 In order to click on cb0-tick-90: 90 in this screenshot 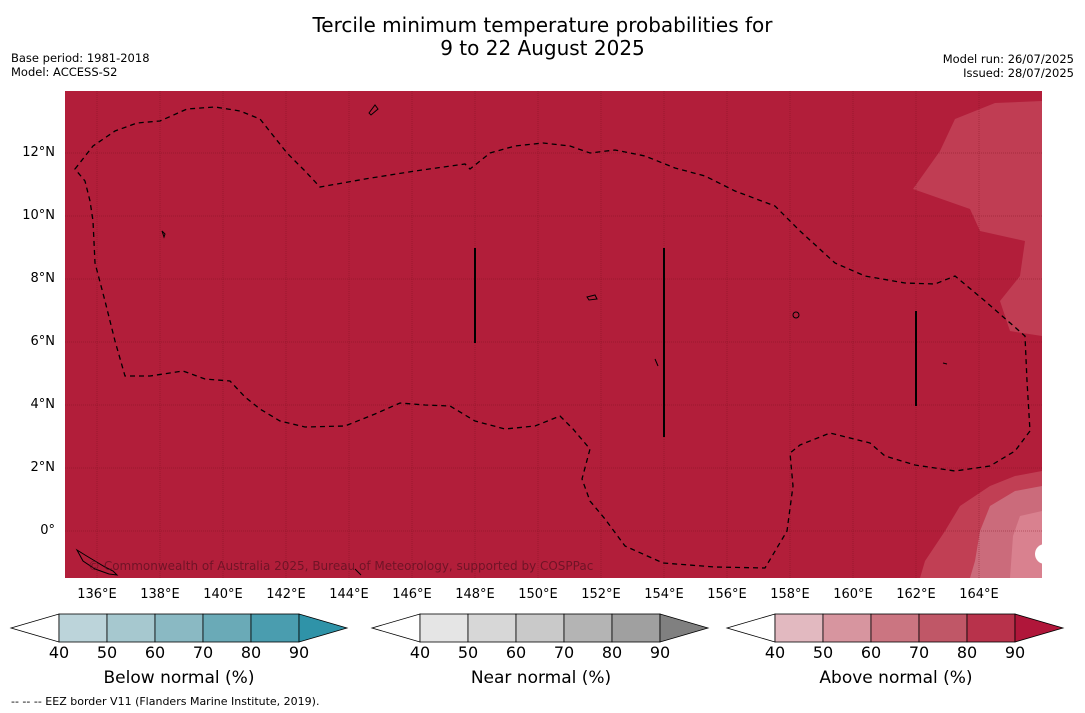, I will do `click(299, 652)`.